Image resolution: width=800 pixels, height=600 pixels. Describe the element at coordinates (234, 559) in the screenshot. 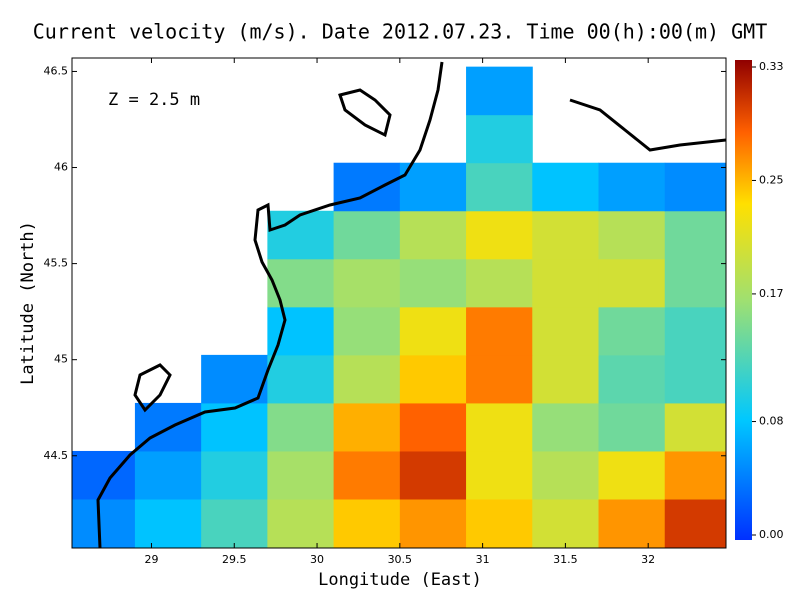

I see `x-tick-label: 29.5` at that location.